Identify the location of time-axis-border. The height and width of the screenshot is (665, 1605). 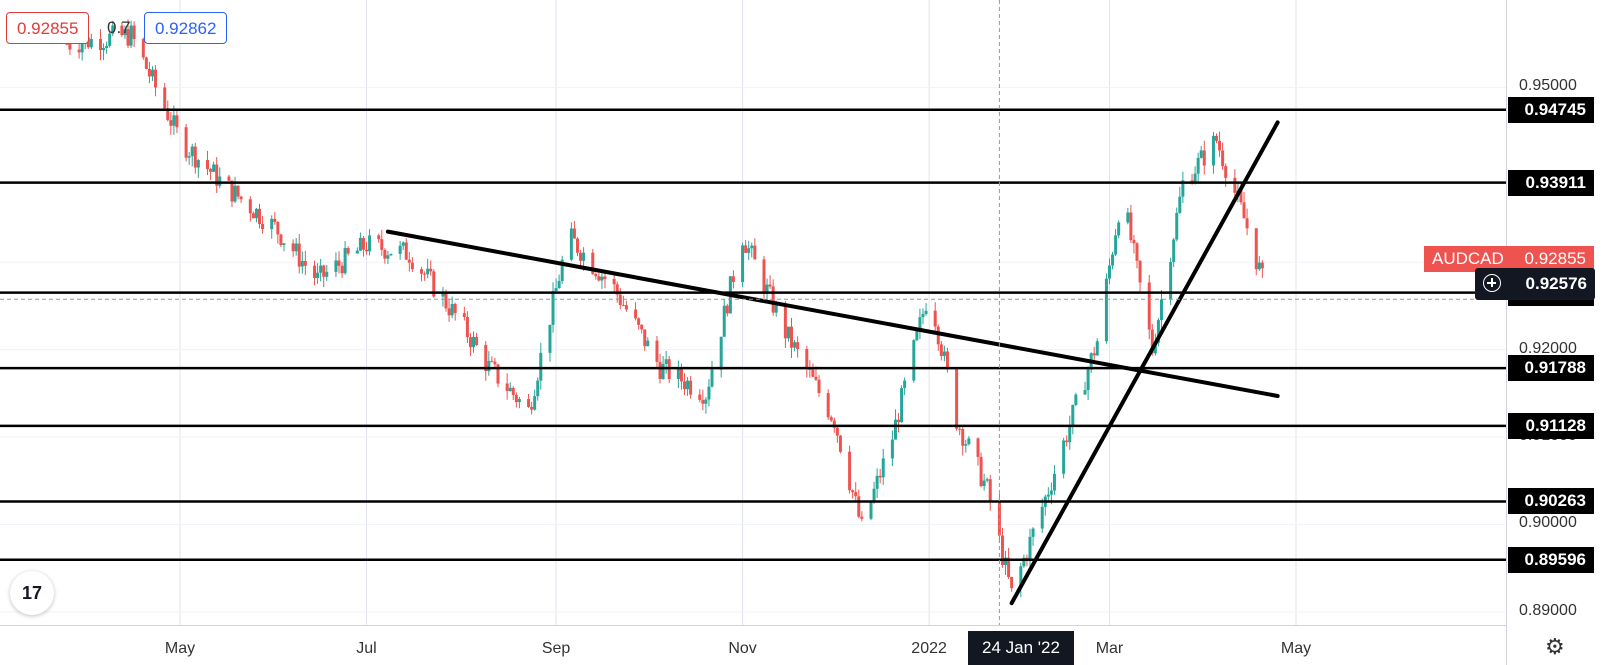
(753, 625).